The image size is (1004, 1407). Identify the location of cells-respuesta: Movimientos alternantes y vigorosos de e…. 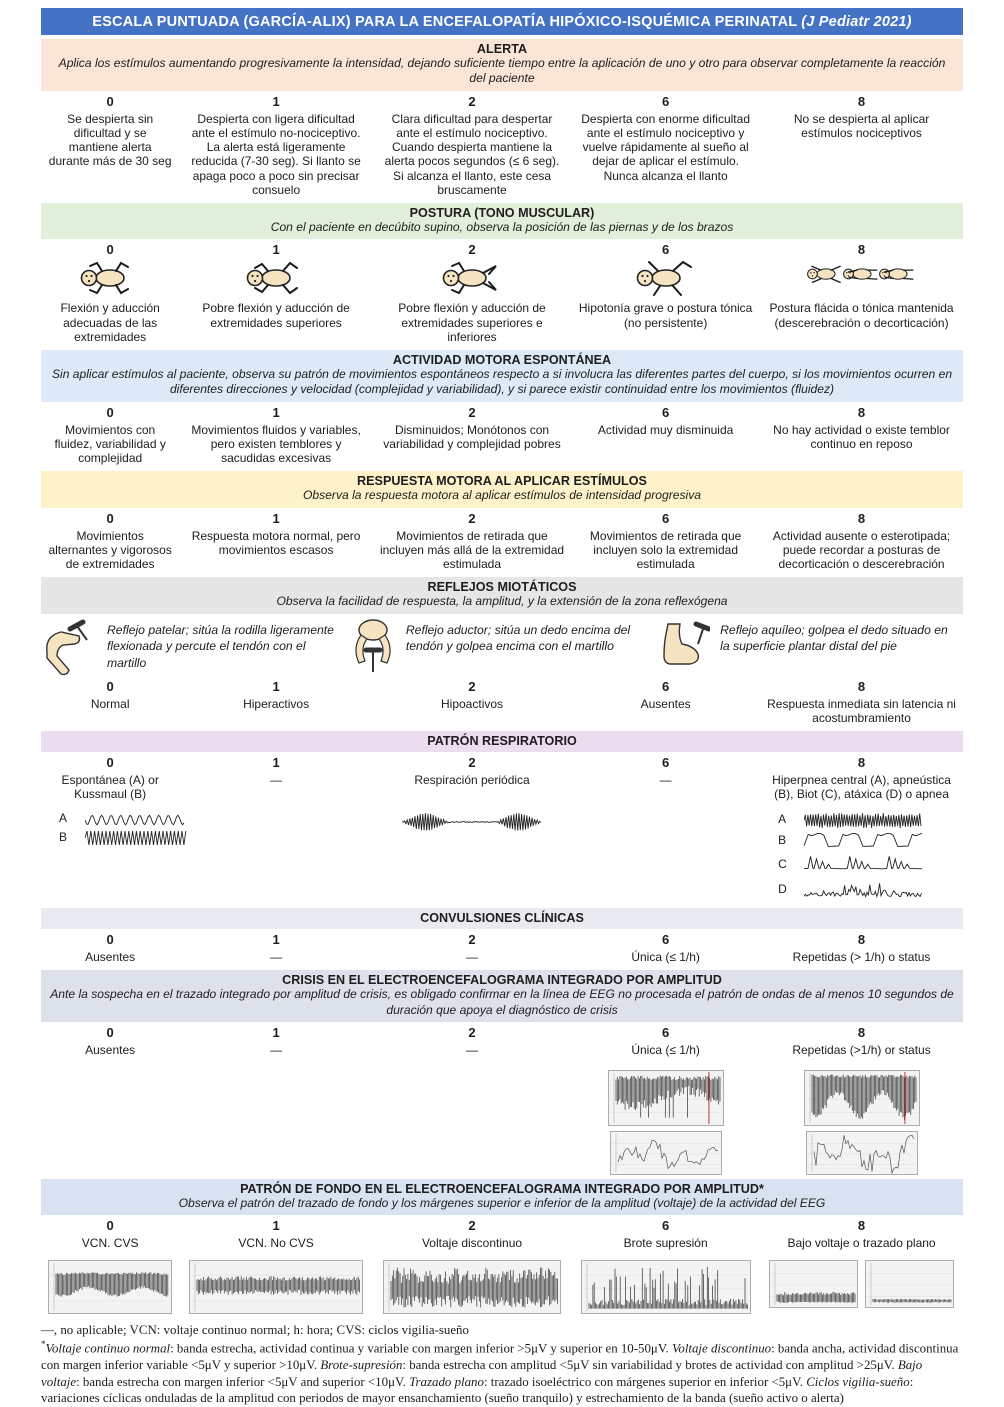
(502, 550).